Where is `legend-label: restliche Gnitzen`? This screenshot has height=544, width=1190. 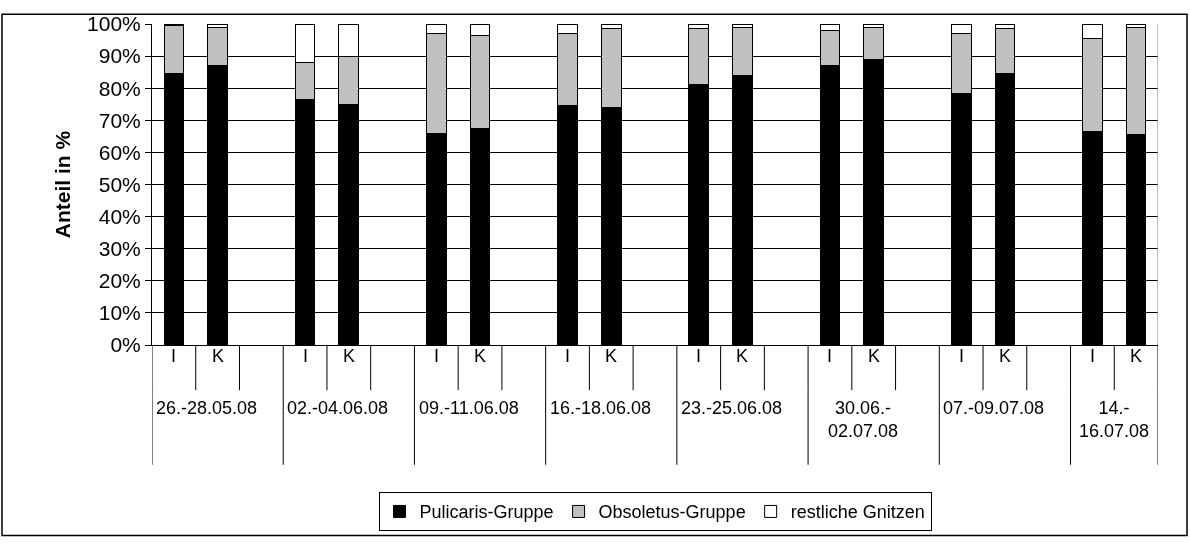
legend-label: restliche Gnitzen is located at coordinates (857, 512).